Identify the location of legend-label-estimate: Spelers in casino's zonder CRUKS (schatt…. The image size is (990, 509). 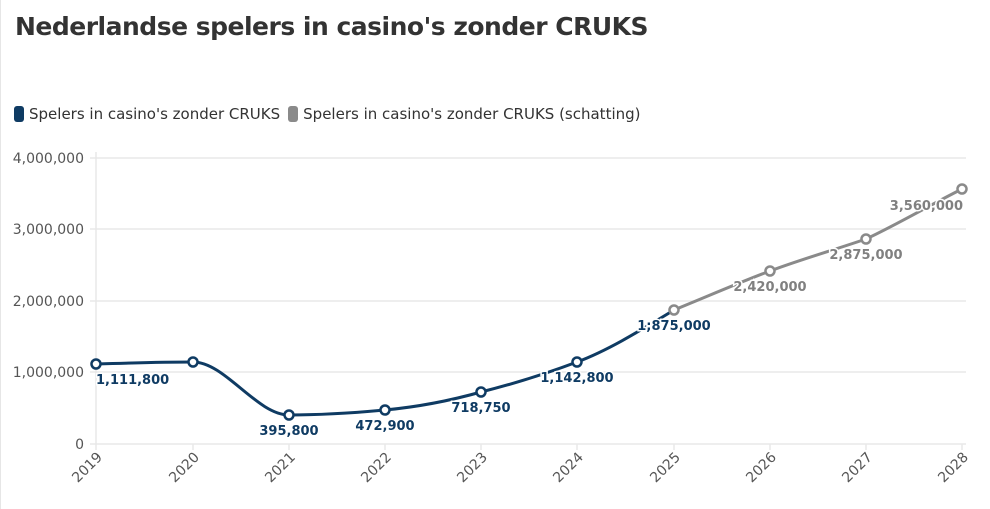
(472, 114).